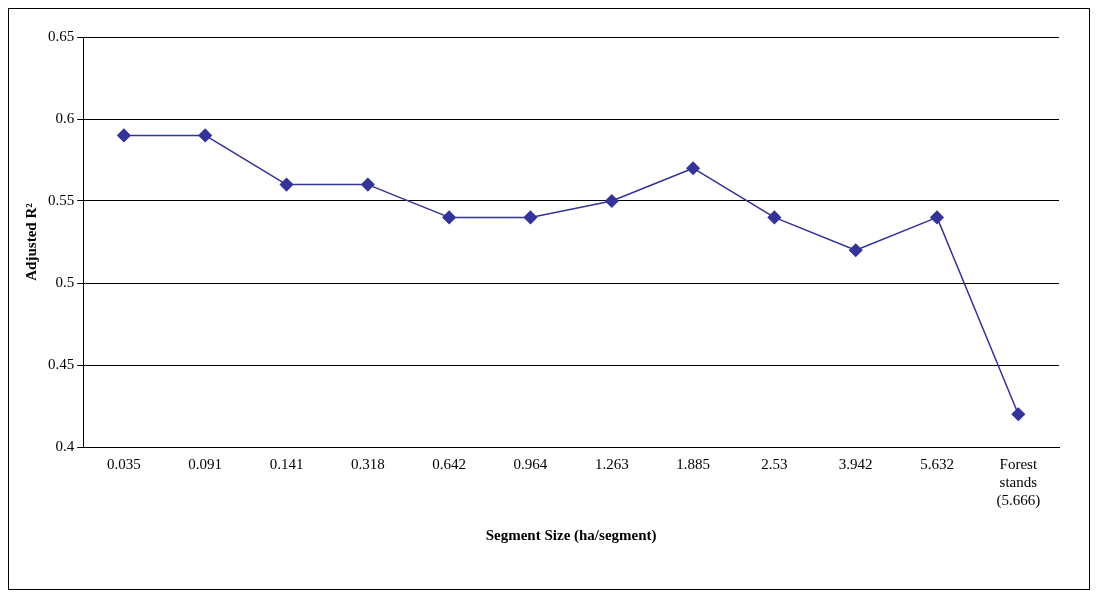  Describe the element at coordinates (65, 281) in the screenshot. I see `y-tick-label: 0.5` at that location.